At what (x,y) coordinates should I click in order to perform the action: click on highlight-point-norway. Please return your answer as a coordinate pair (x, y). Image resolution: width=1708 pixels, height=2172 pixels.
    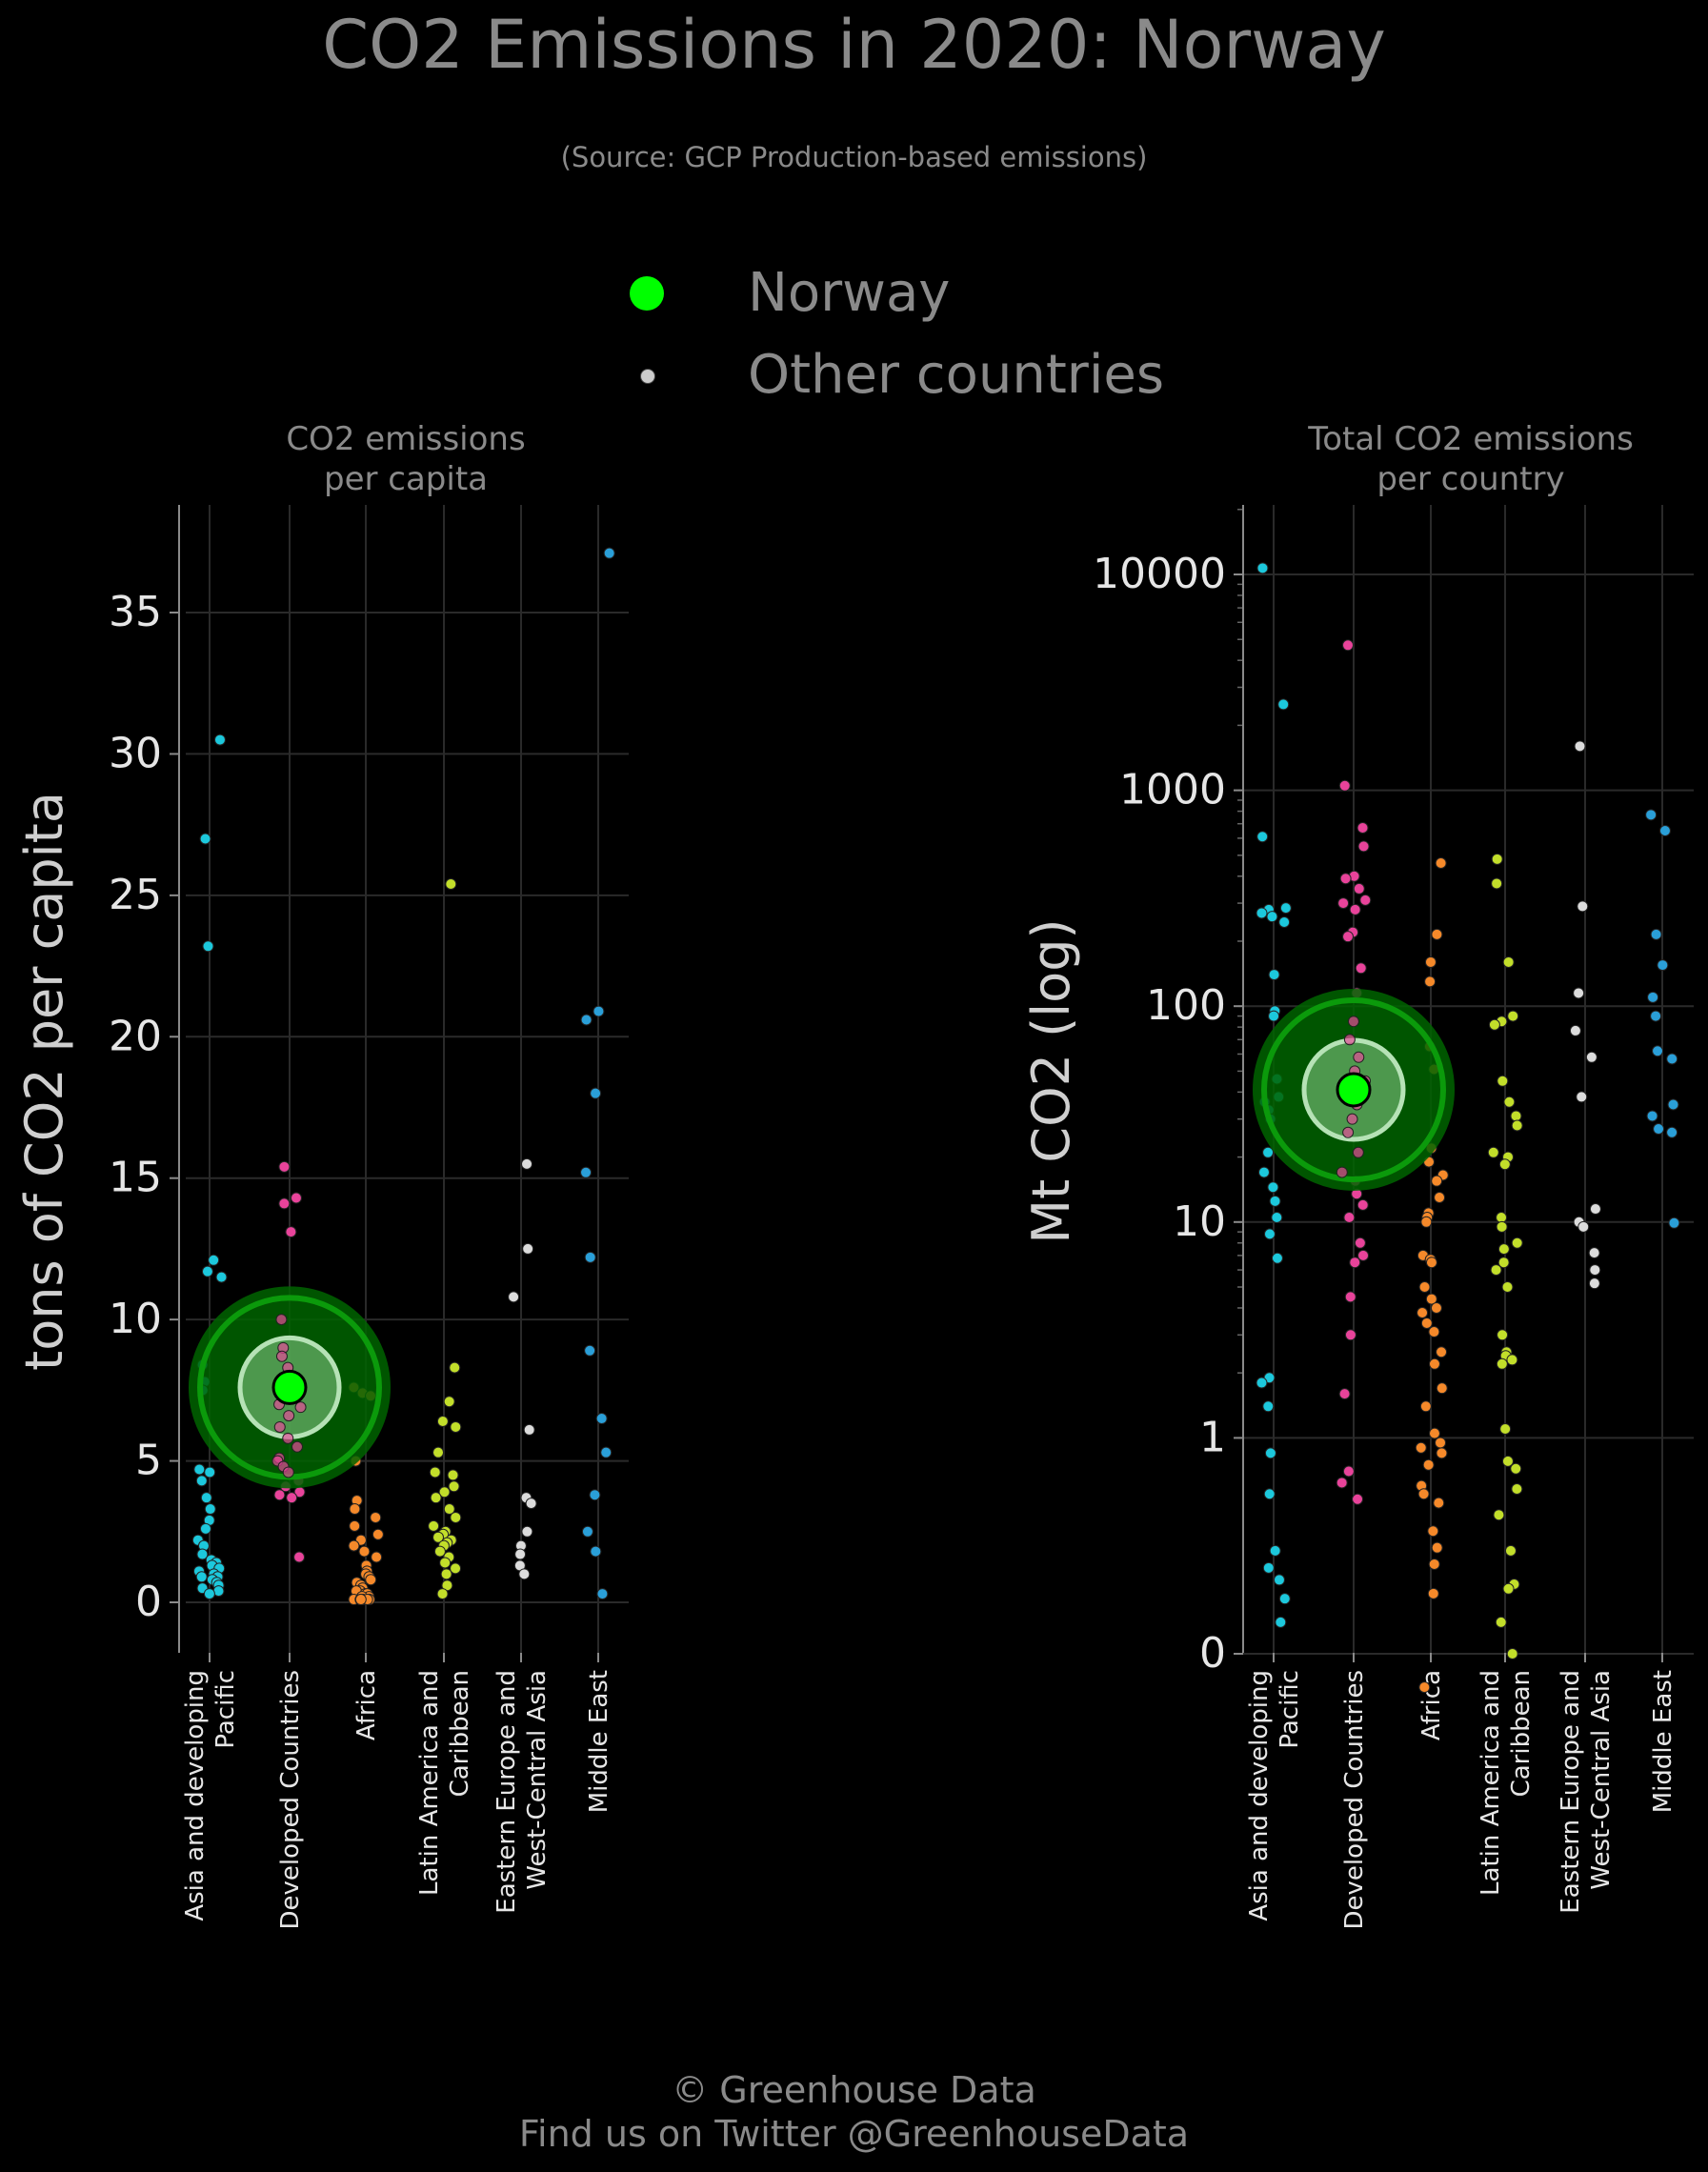
    Looking at the image, I should click on (1354, 1090).